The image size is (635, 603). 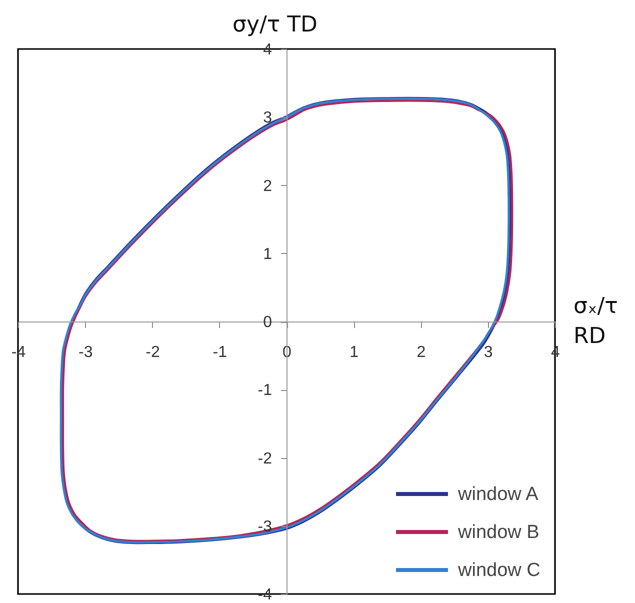 I want to click on legend-label: window A, so click(x=498, y=494).